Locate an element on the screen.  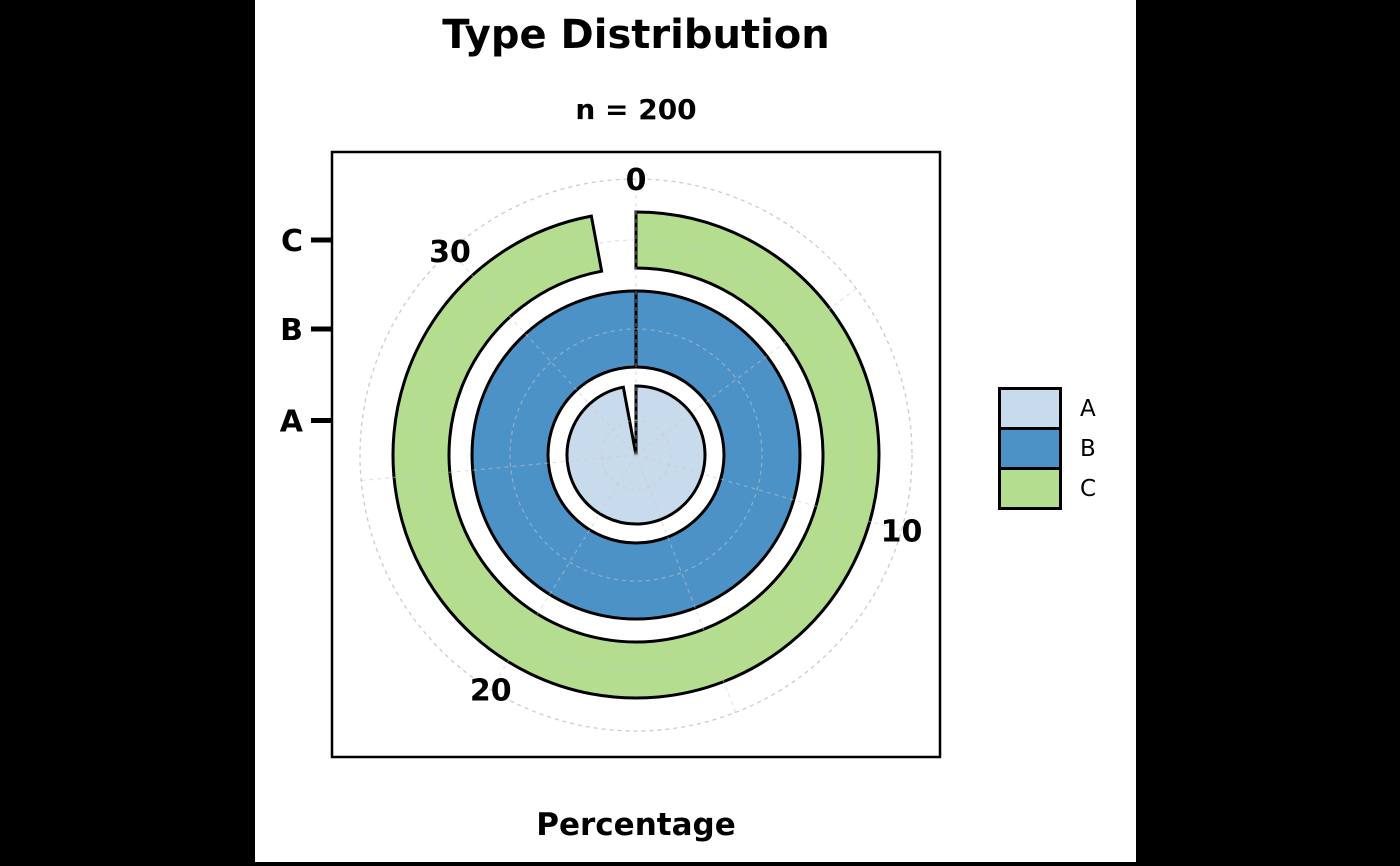
legend-item-B: B is located at coordinates (1047, 448).